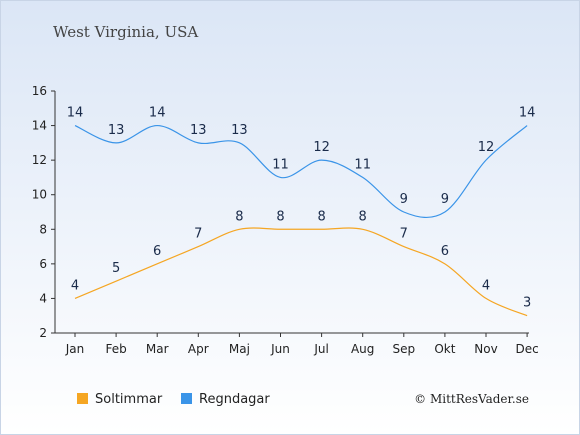  I want to click on chart-title: West Virginia, USA, so click(125, 32).